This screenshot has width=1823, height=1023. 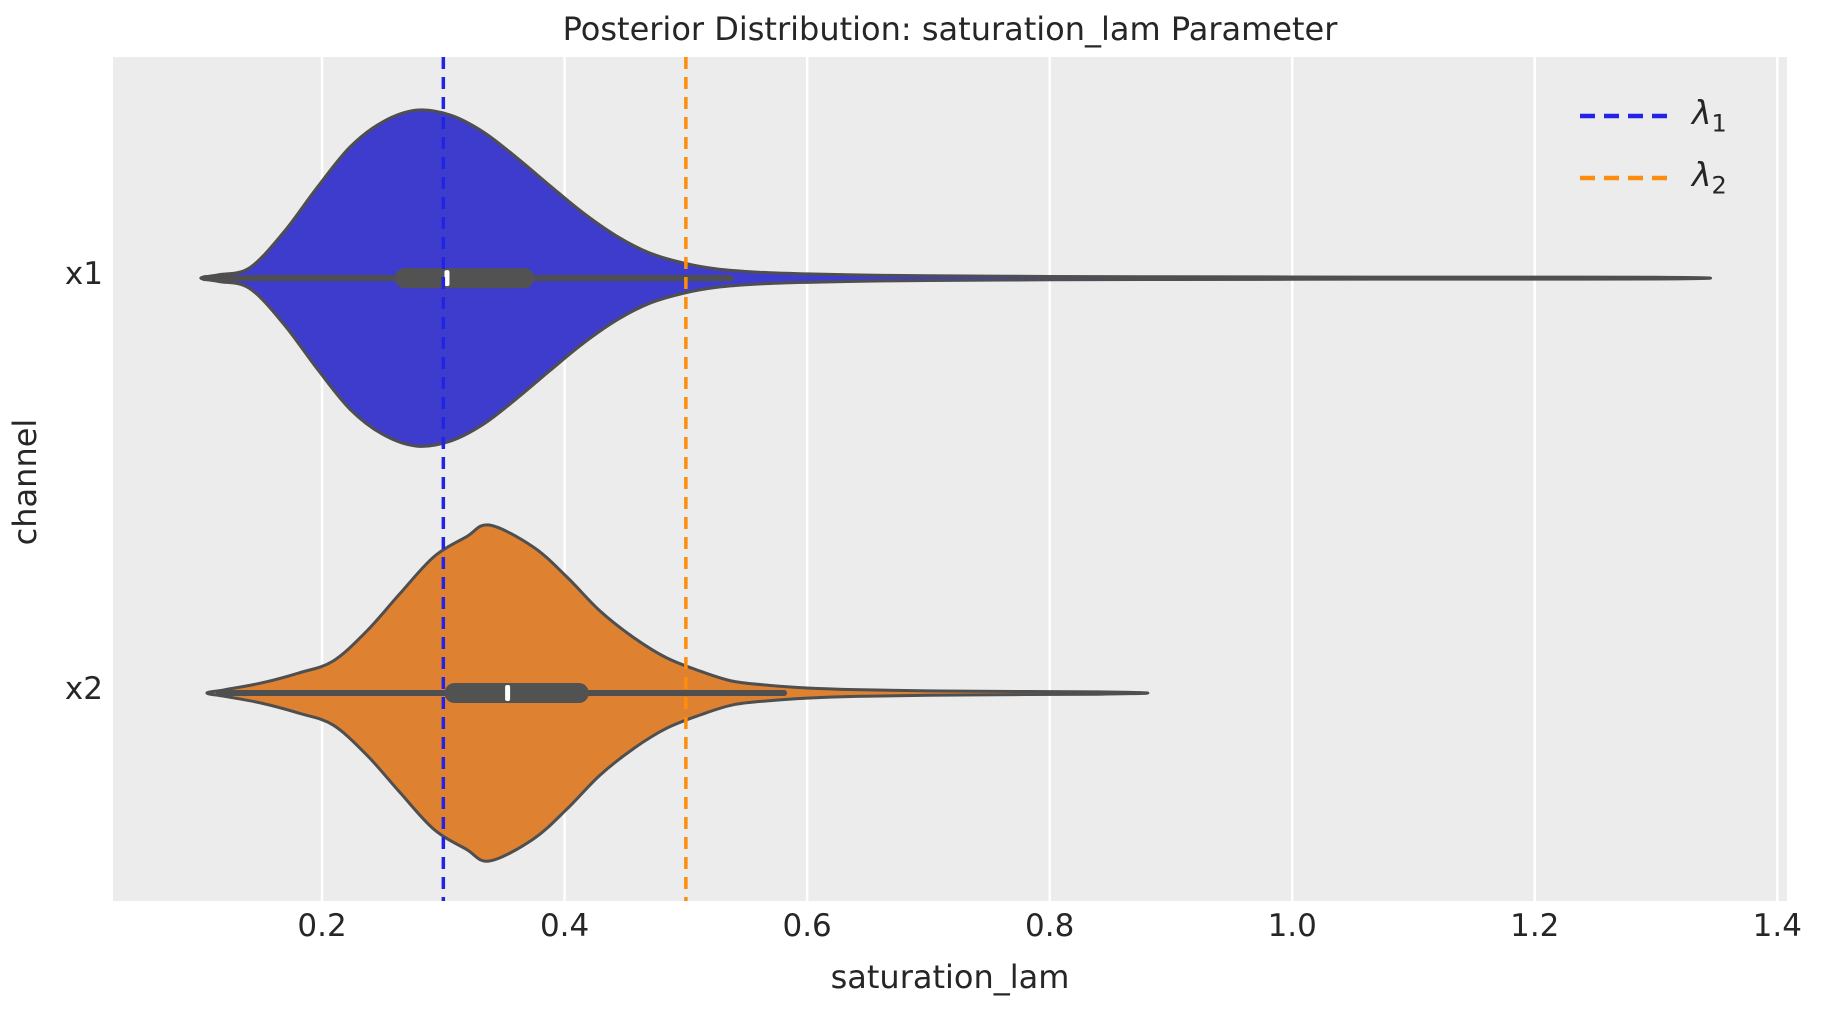 I want to click on legend: λ1 λ2, so click(x=1653, y=147).